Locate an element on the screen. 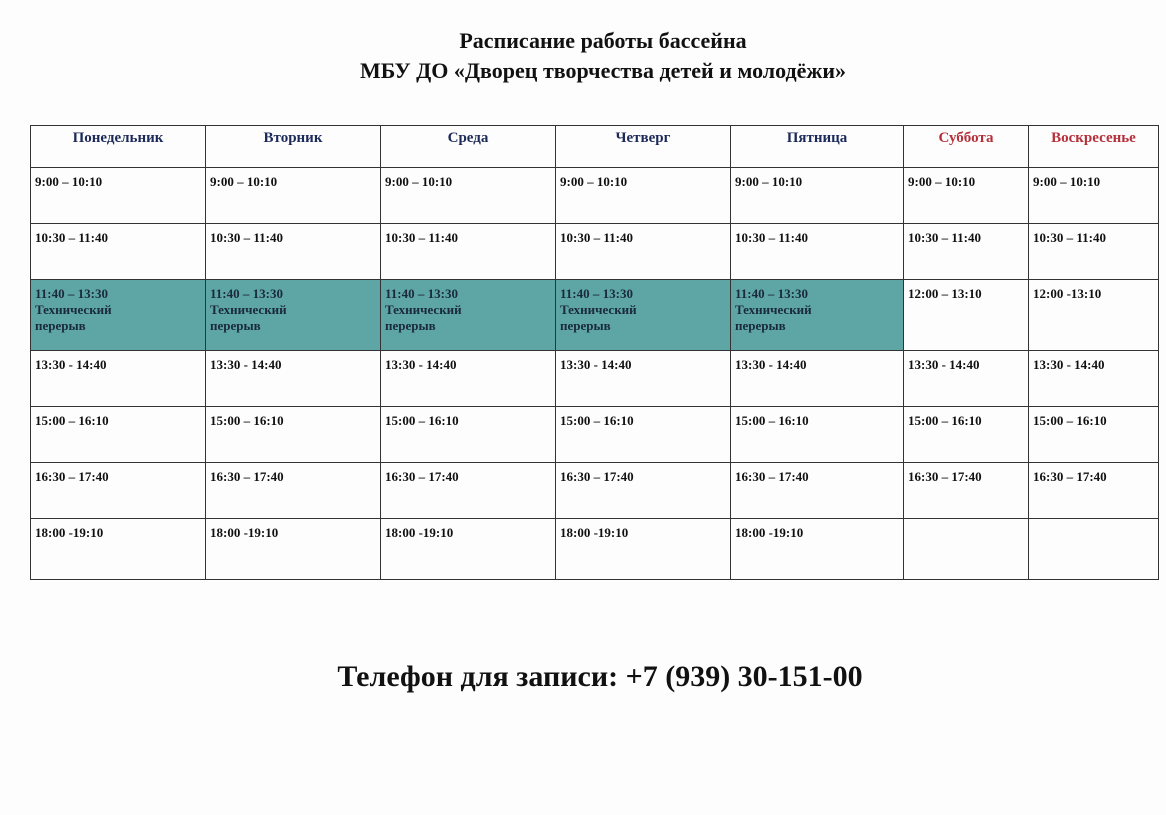  session-time: 12:00 – 13:10 is located at coordinates (945, 293).